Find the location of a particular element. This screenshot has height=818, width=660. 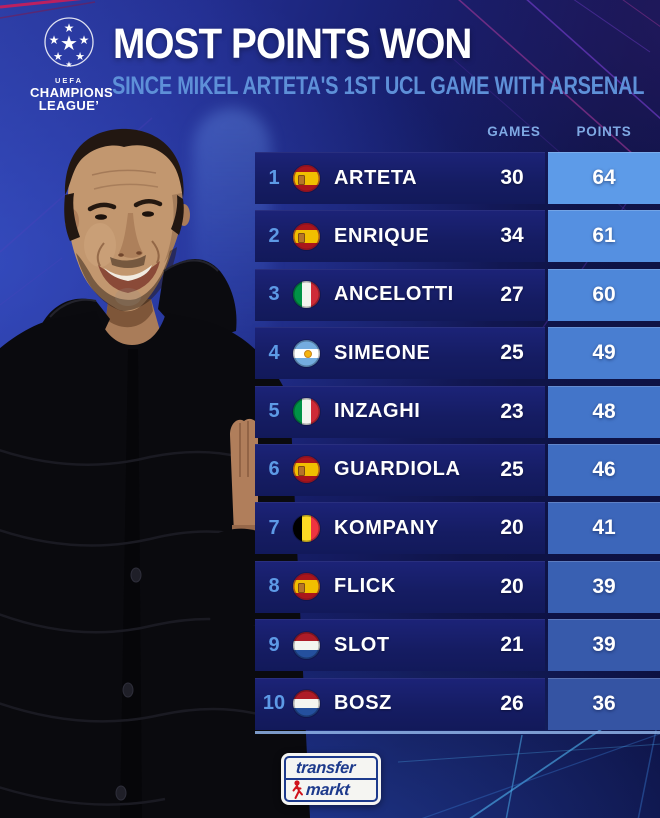

points-value: 60 is located at coordinates (604, 294).